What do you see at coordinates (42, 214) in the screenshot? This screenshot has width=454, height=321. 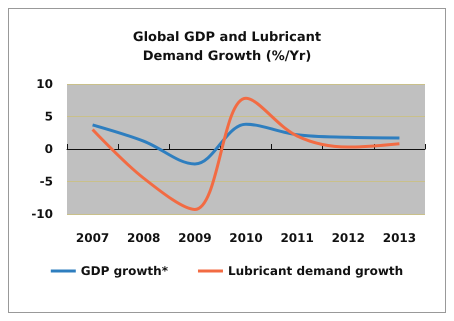 I see `y-tick-label: -10` at bounding box center [42, 214].